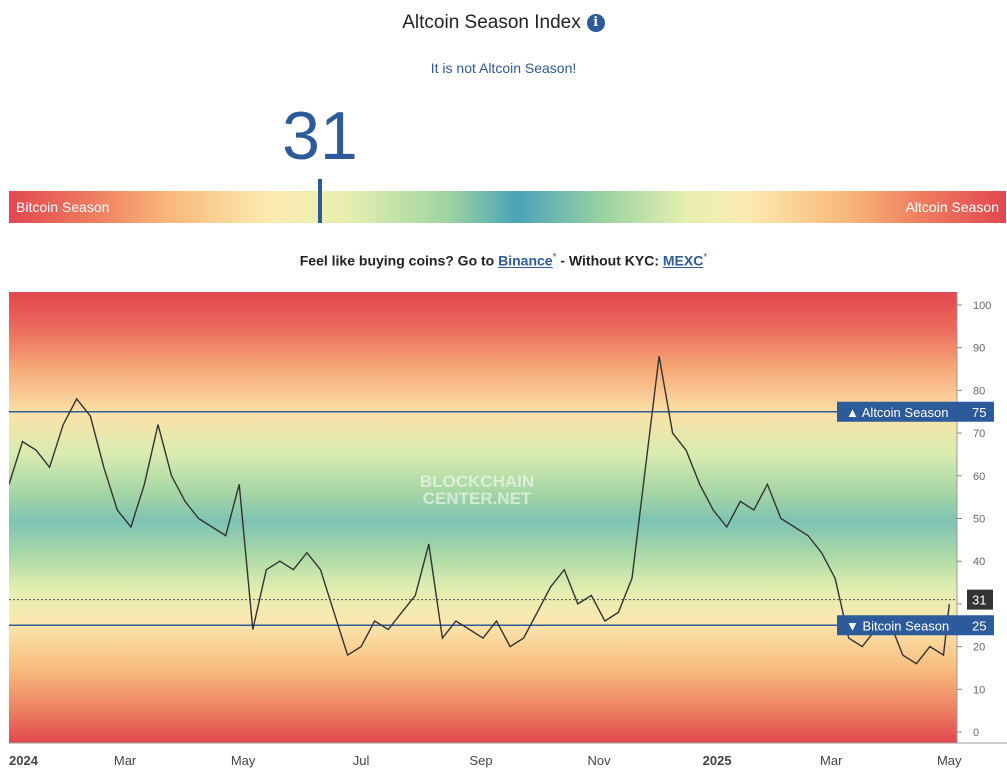 This screenshot has height=783, width=1007. I want to click on y-tick-label: 70, so click(979, 434).